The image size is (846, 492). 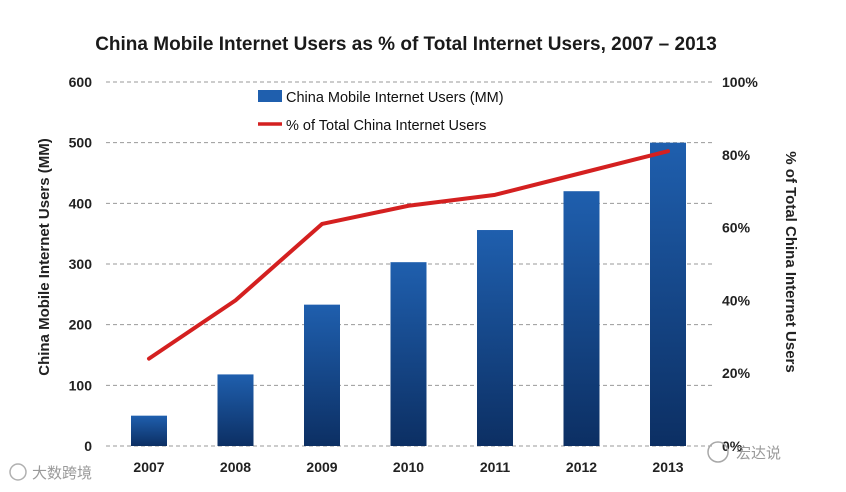 What do you see at coordinates (718, 452) in the screenshot?
I see `wechat-icon` at bounding box center [718, 452].